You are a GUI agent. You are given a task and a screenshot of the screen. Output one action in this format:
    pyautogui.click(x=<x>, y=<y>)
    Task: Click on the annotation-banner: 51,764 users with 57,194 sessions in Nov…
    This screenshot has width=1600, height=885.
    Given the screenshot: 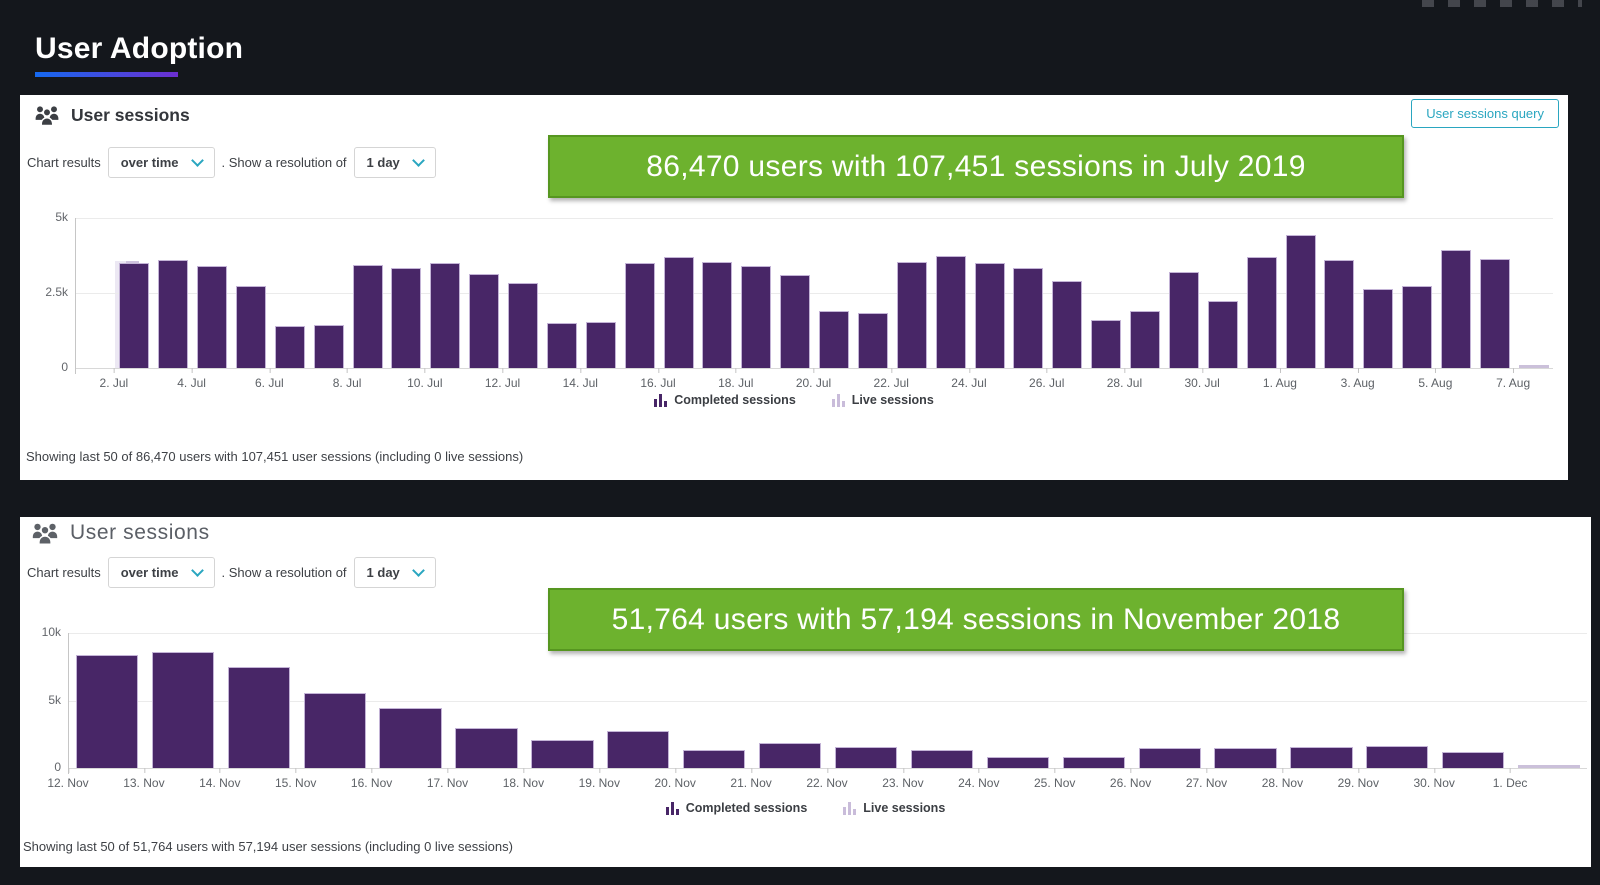 What is the action you would take?
    pyautogui.click(x=976, y=619)
    